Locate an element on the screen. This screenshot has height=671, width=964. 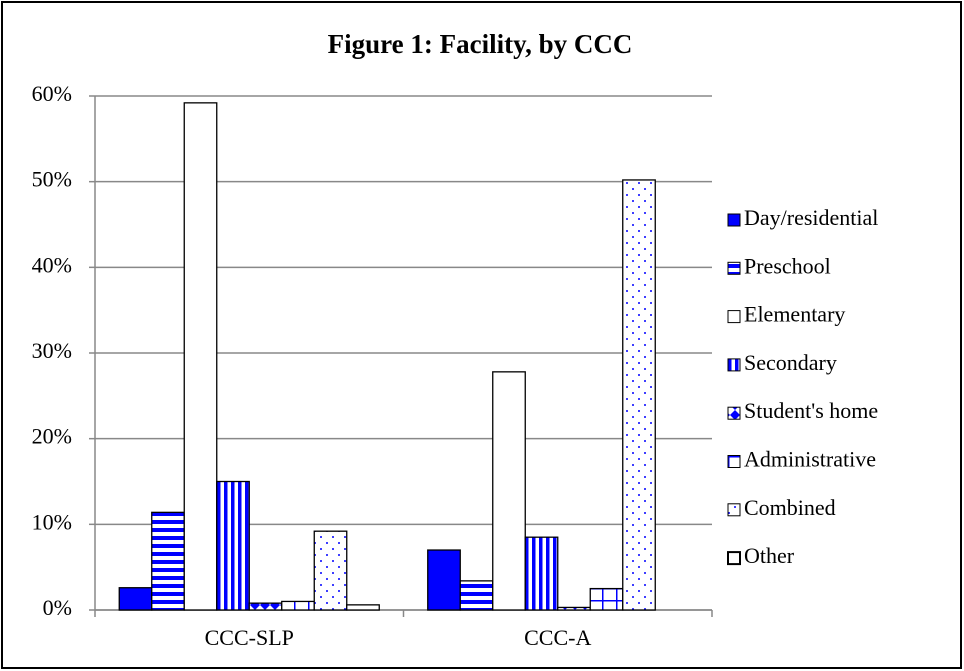
y-tick-label: 40% is located at coordinates (52, 264).